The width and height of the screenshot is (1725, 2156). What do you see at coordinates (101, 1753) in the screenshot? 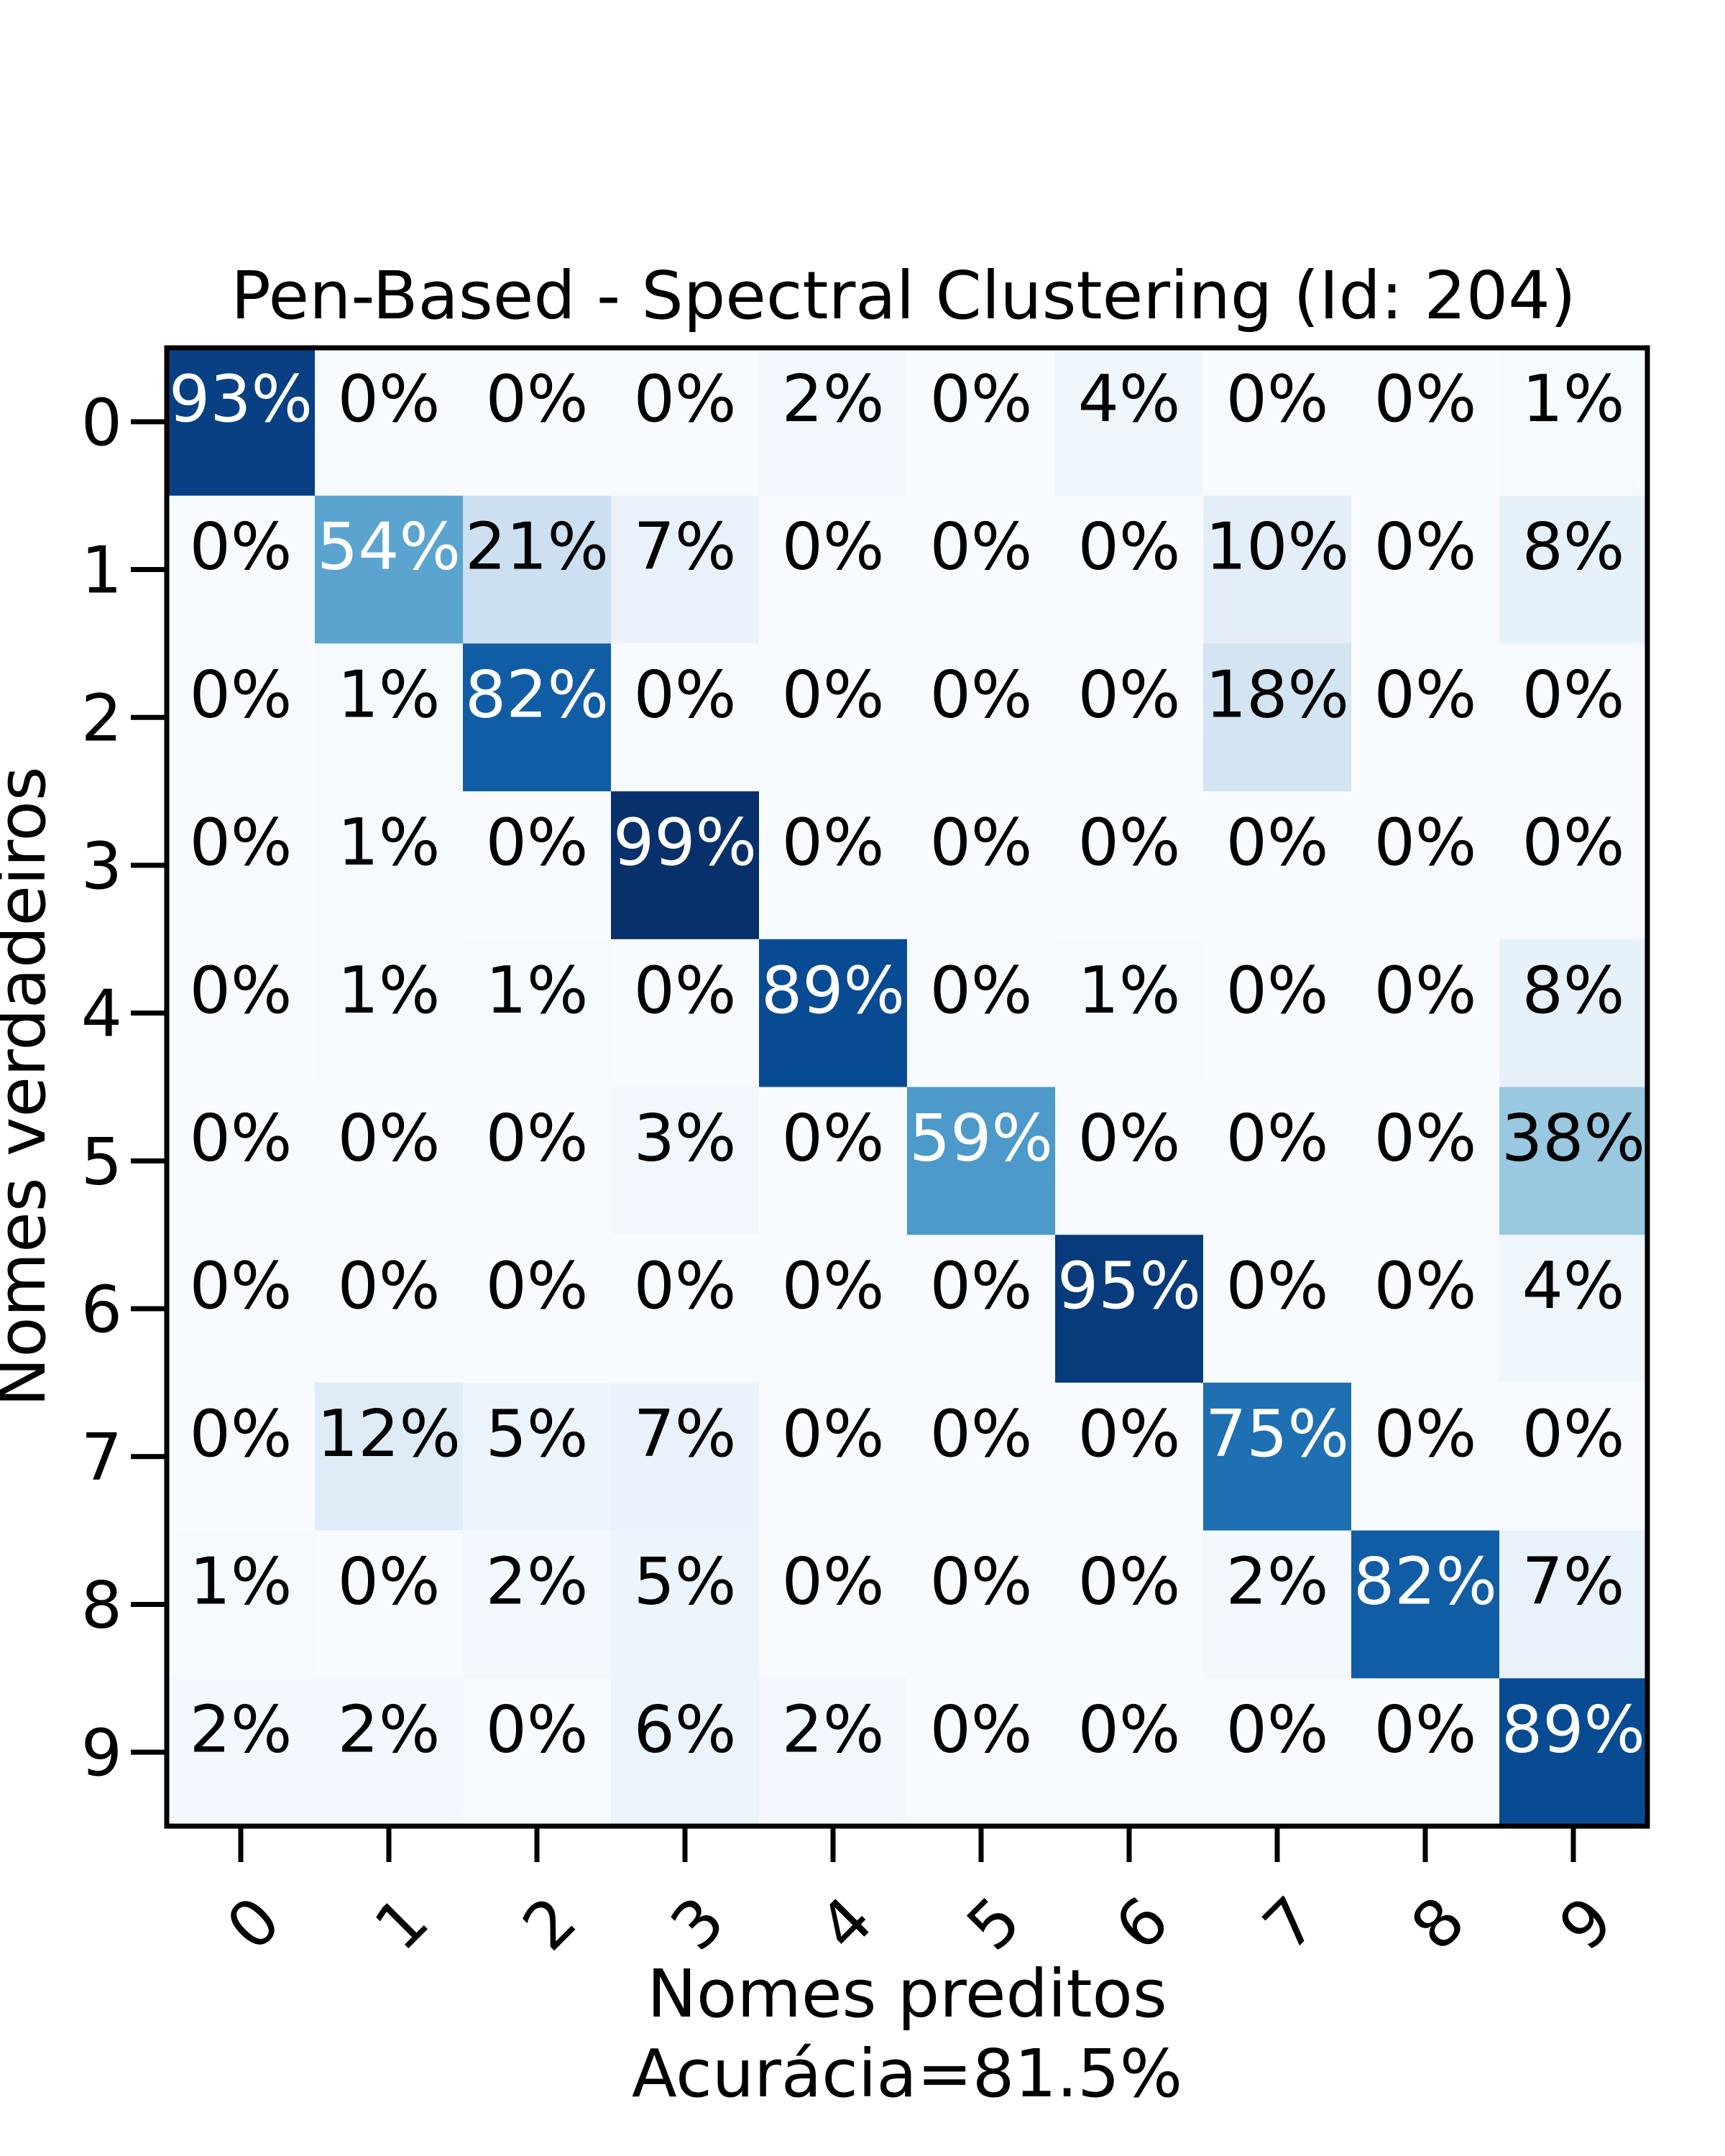
I see `y-tick-label: 9` at bounding box center [101, 1753].